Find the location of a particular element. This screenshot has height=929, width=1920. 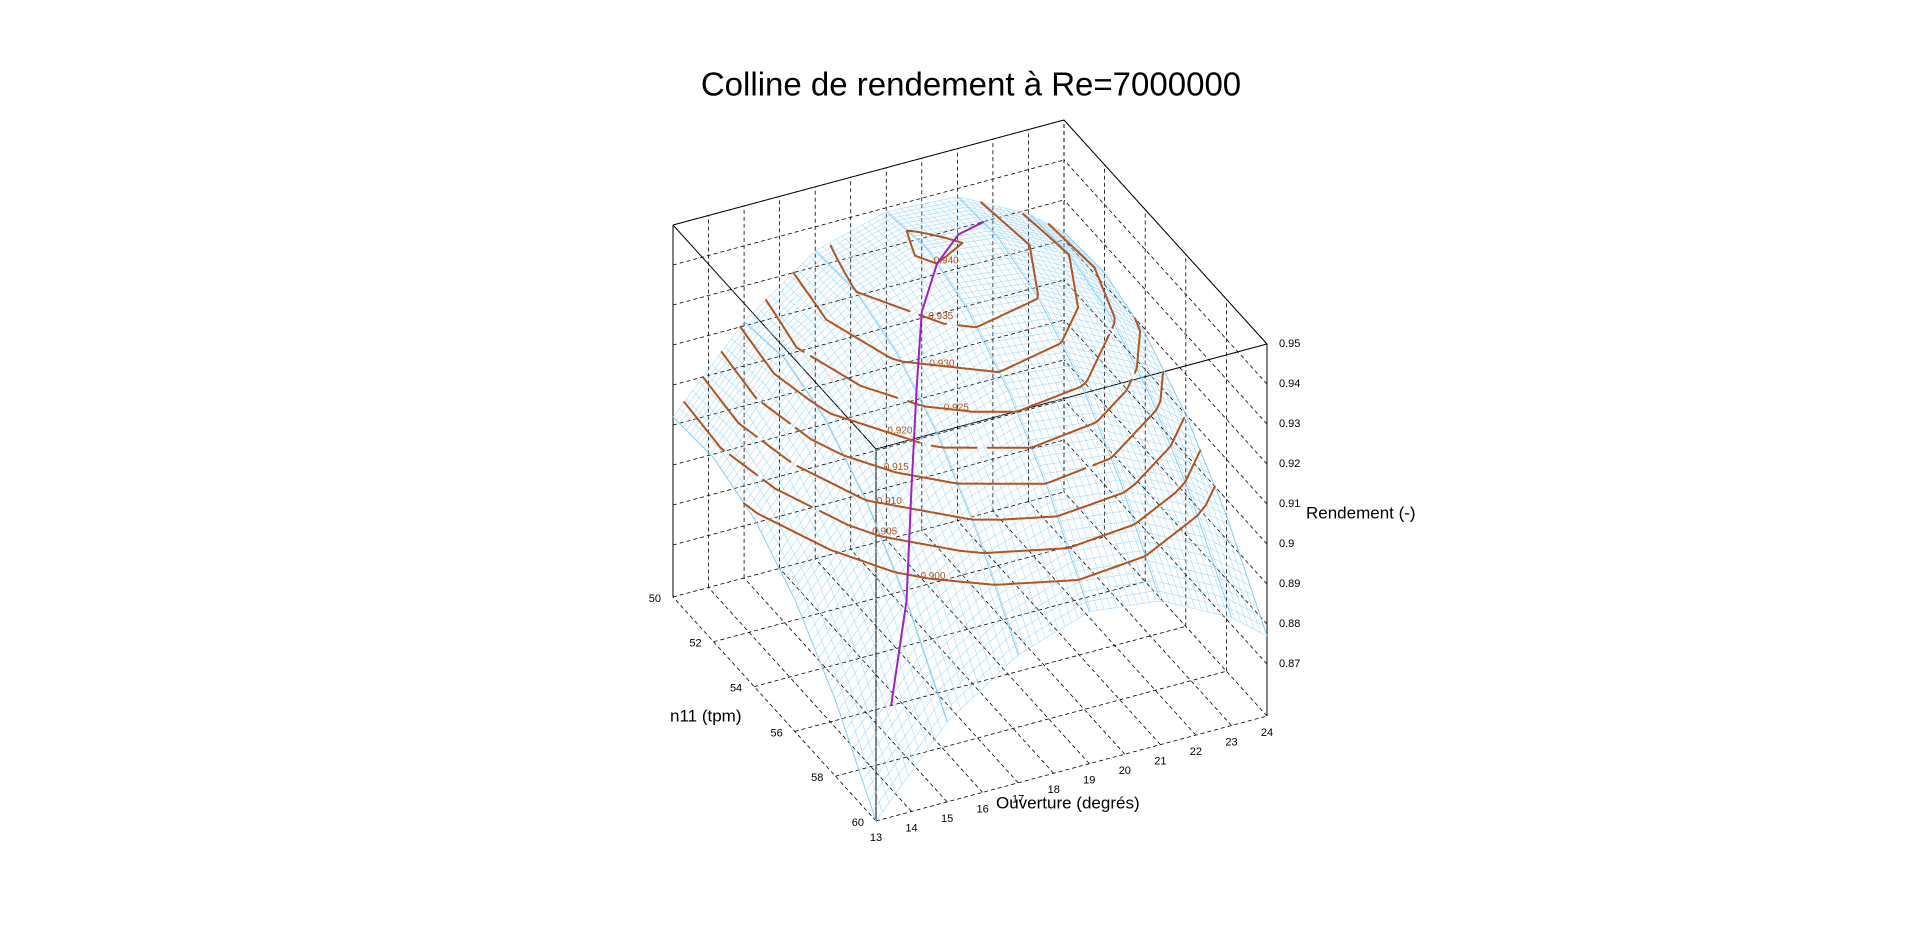

y-tick-label: 50 is located at coordinates (655, 599).